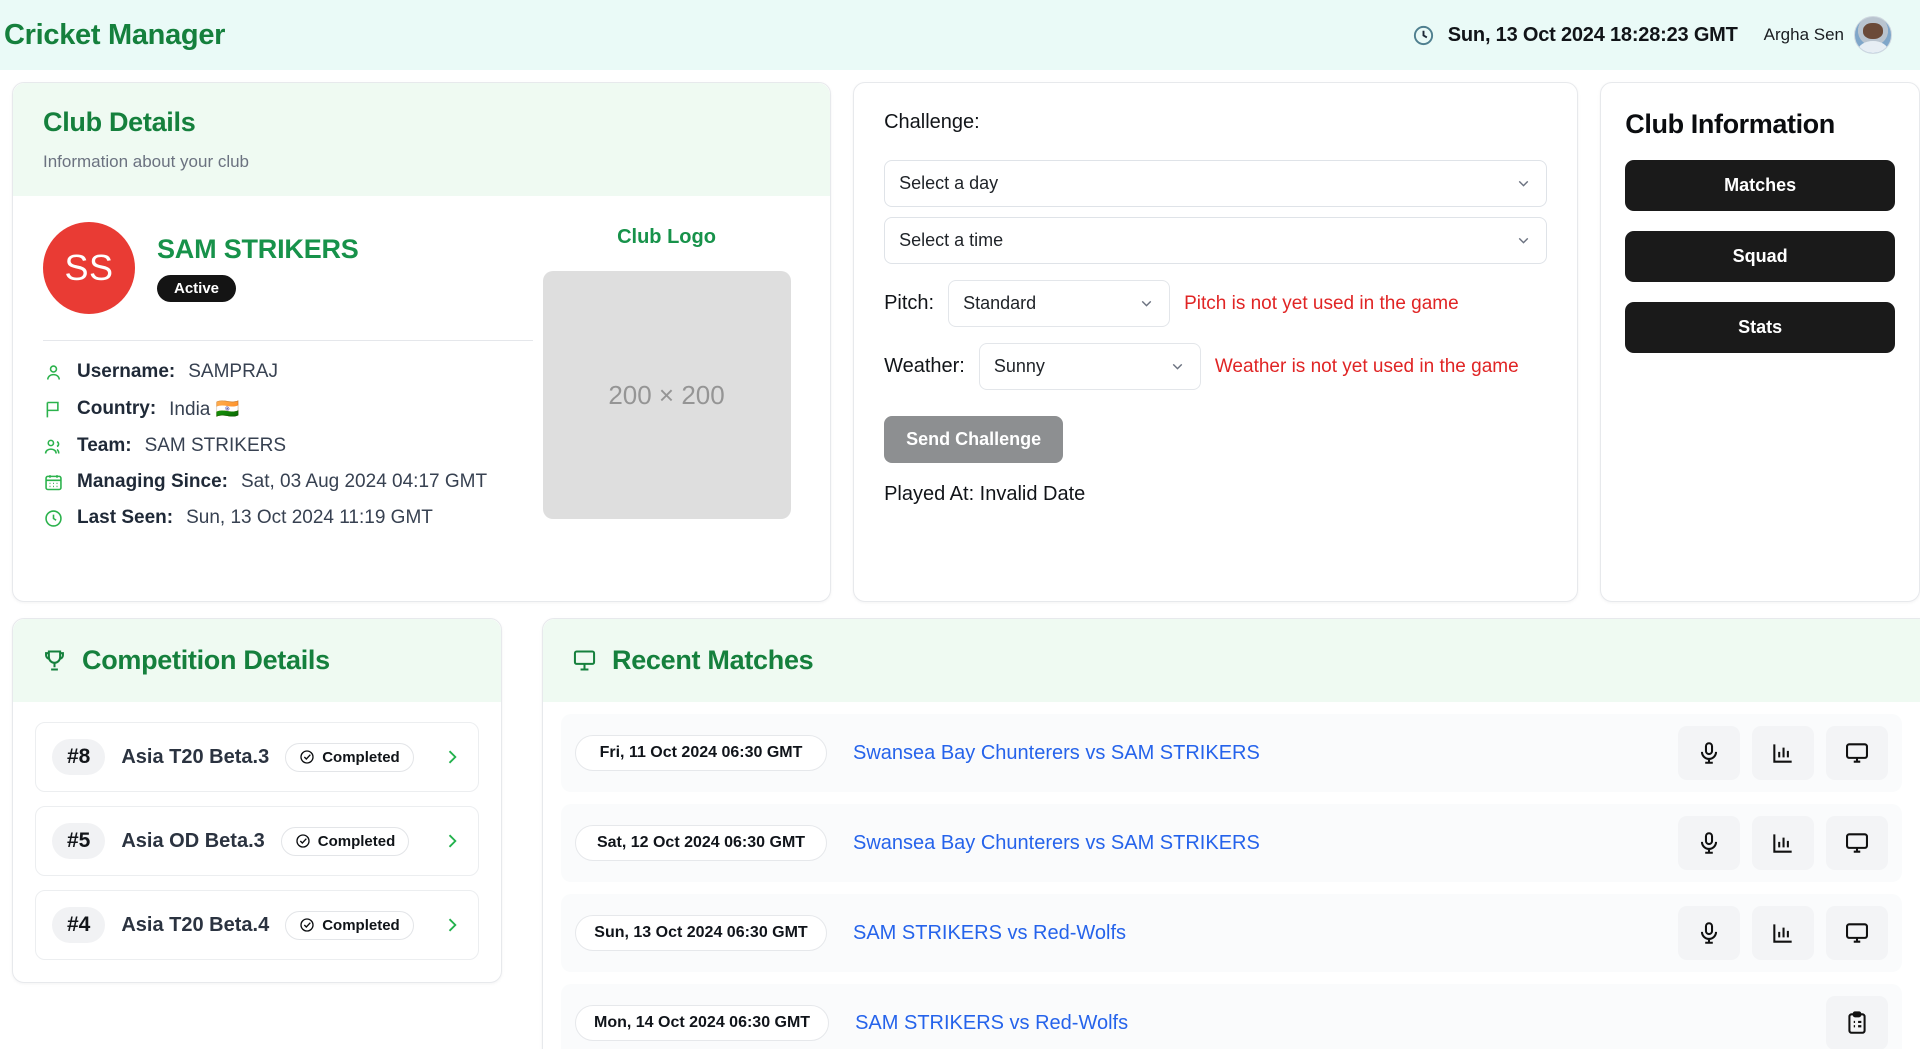 The width and height of the screenshot is (1920, 1049). Describe the element at coordinates (1760, 185) in the screenshot. I see `matches-button: Matches` at that location.